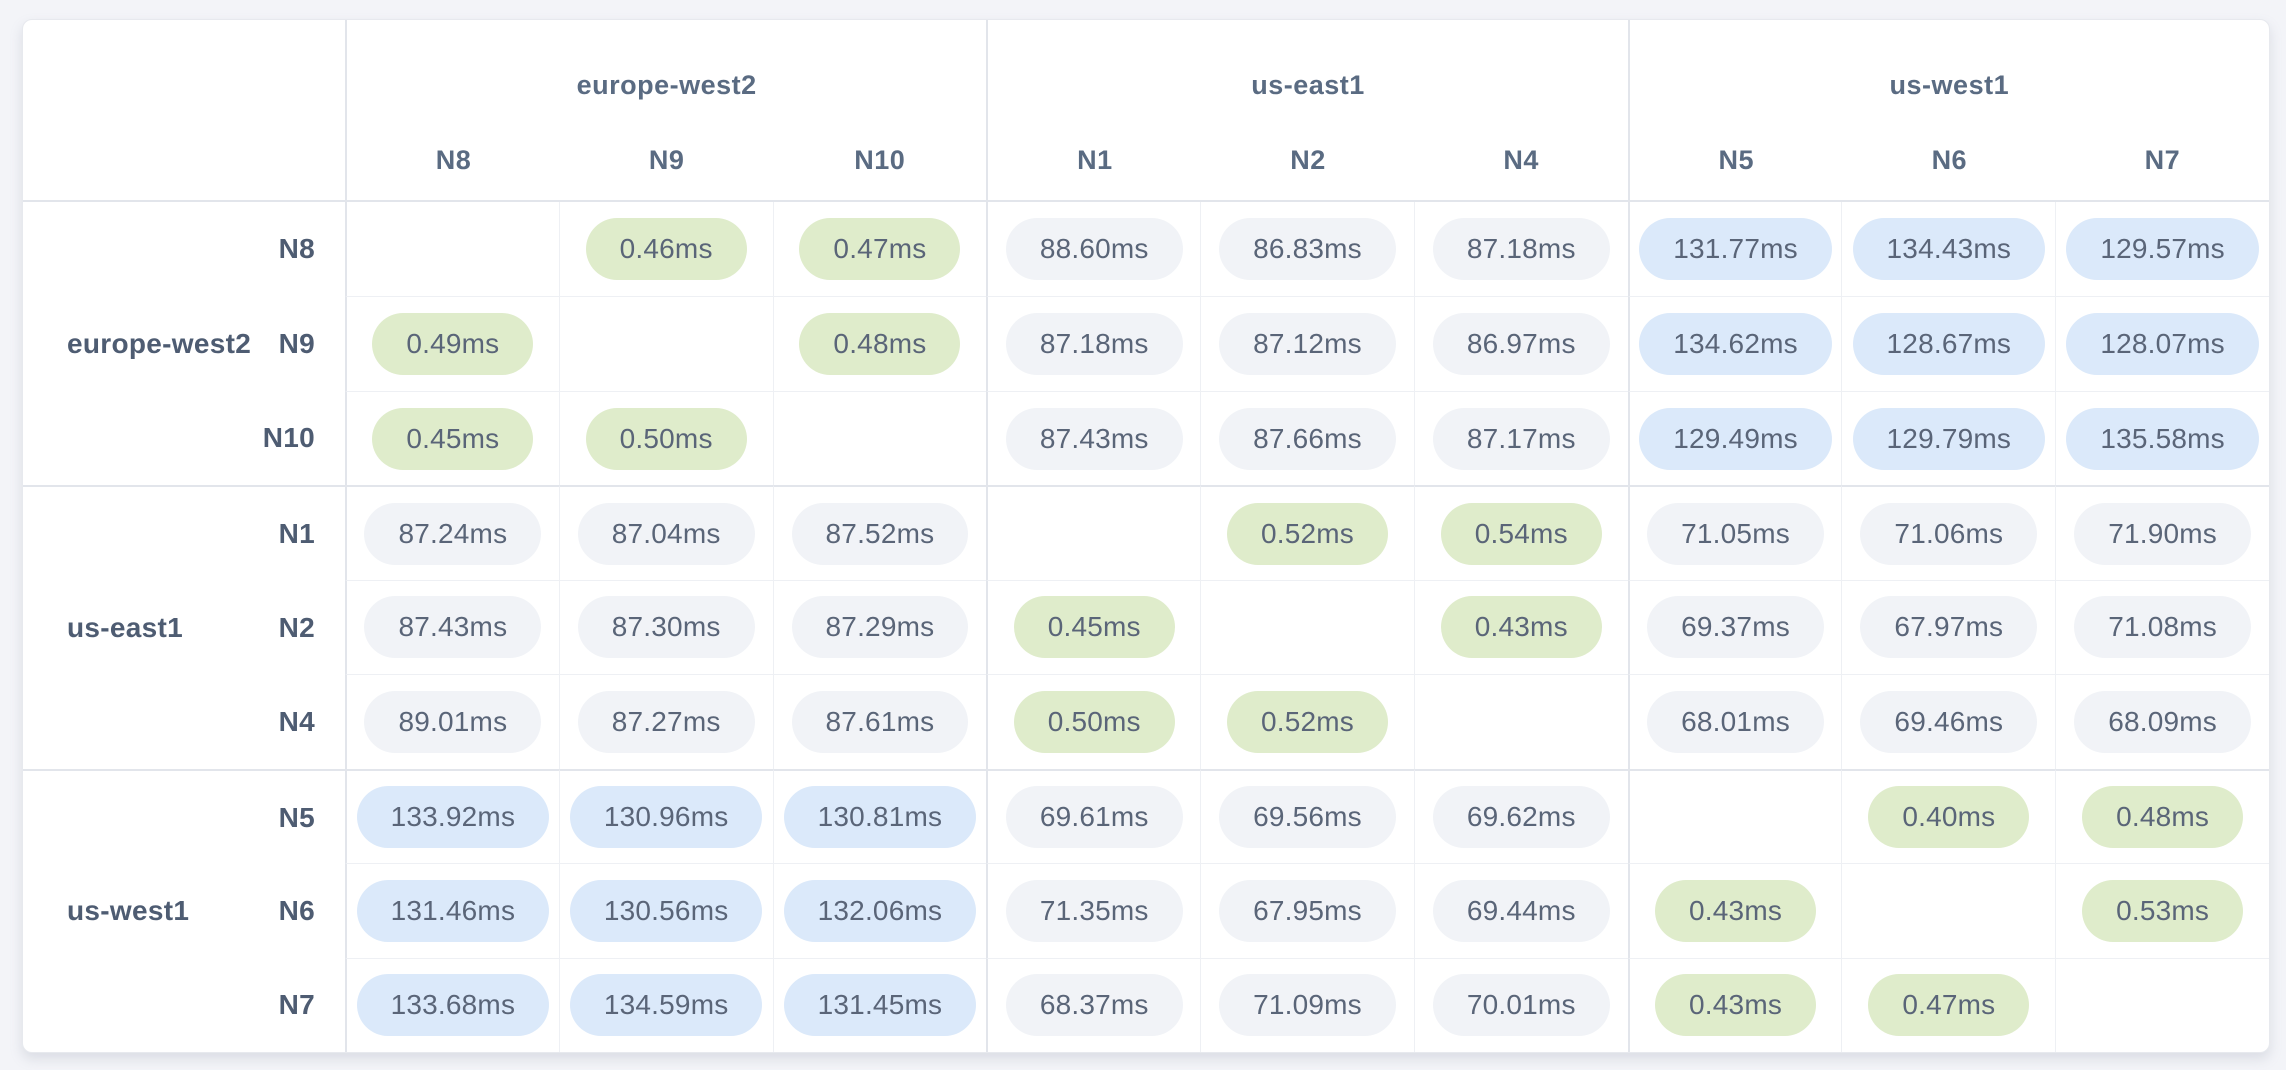  What do you see at coordinates (1307, 816) in the screenshot?
I see `latency-value-pill: 69.56ms` at bounding box center [1307, 816].